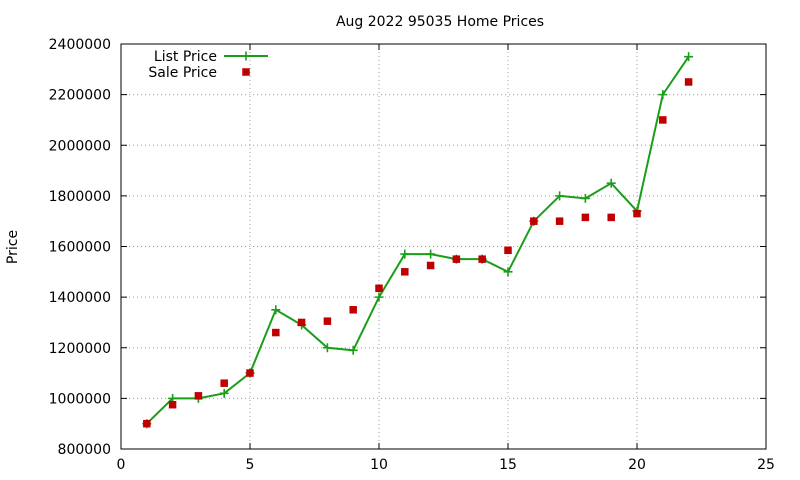 This screenshot has width=800, height=480. What do you see at coordinates (84, 450) in the screenshot?
I see `y-tick-label: 800000` at bounding box center [84, 450].